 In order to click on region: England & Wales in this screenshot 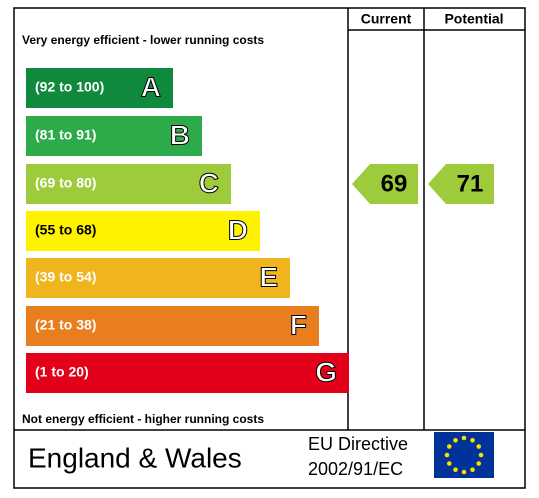, I will do `click(135, 457)`.